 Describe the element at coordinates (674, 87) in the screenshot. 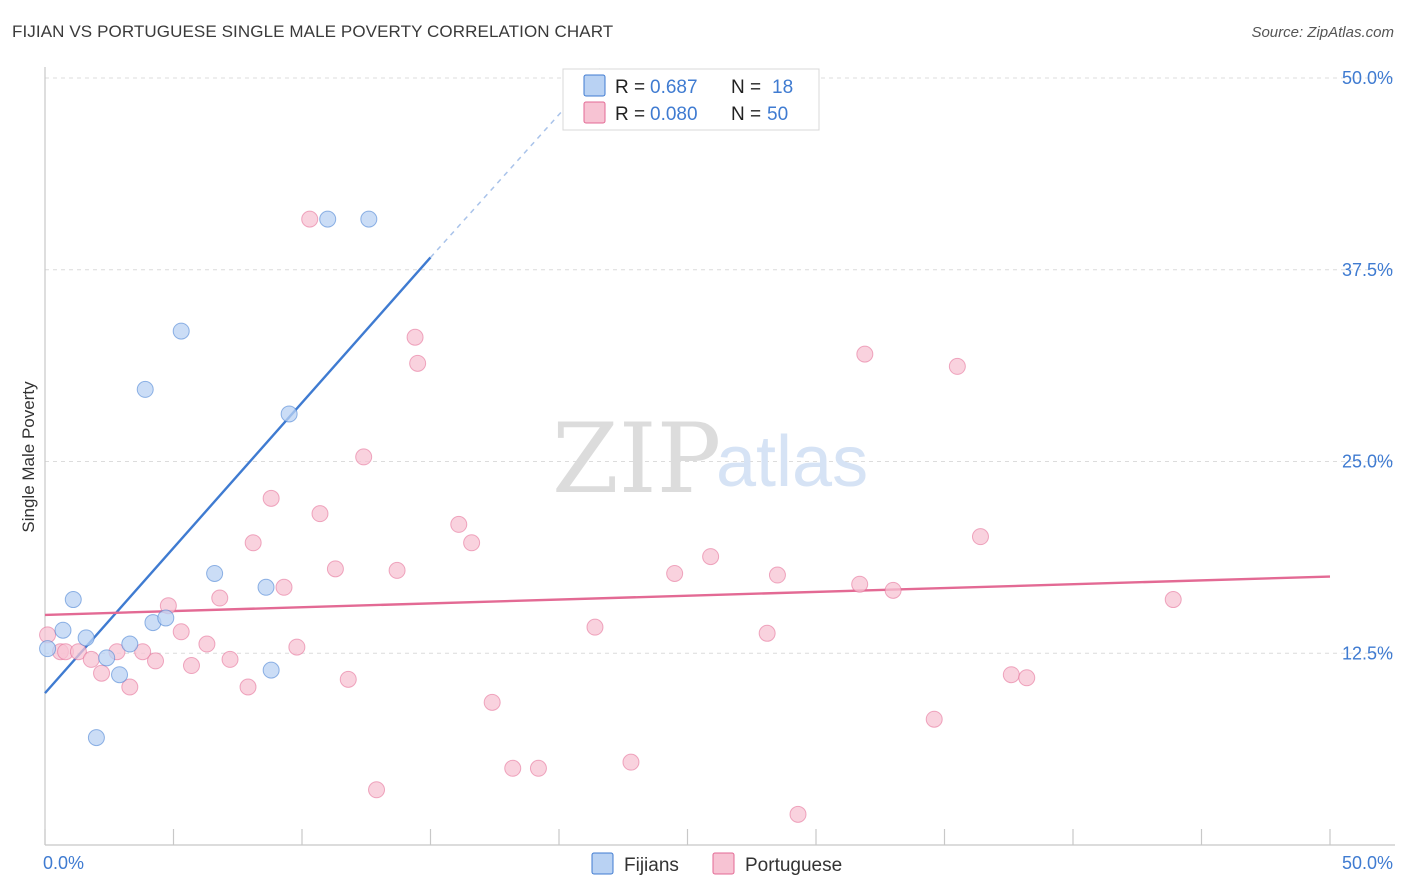

I see `legend-r-value-fijians: 0.687` at that location.